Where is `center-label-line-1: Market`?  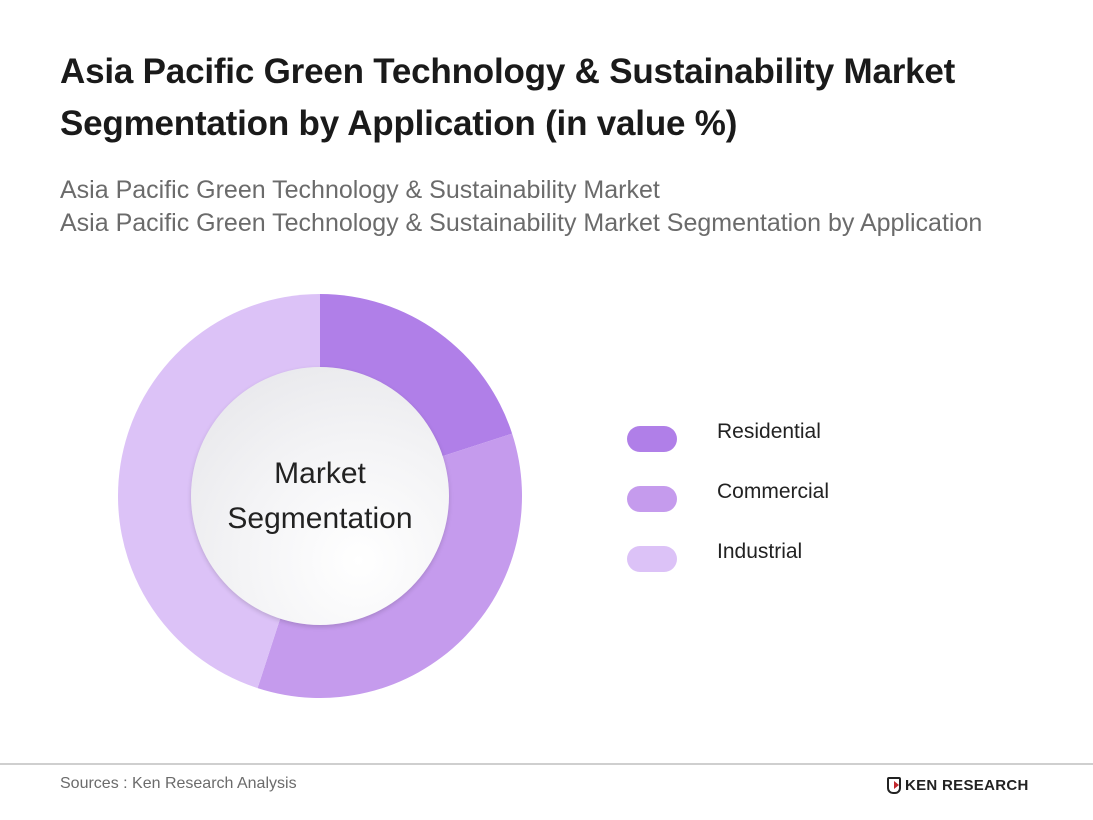
center-label-line-1: Market is located at coordinates (320, 473).